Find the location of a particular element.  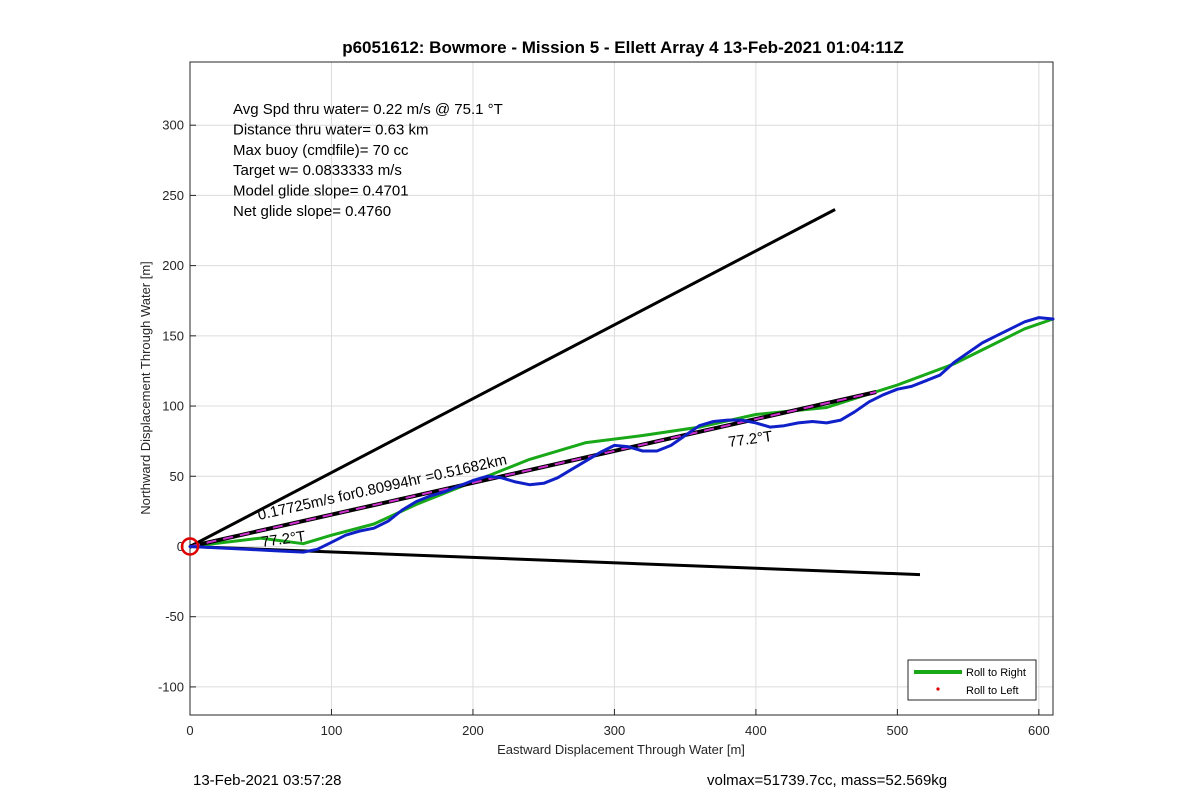

footer-stats: volmax=51739.7cc, mass=52.569kg is located at coordinates (827, 780).